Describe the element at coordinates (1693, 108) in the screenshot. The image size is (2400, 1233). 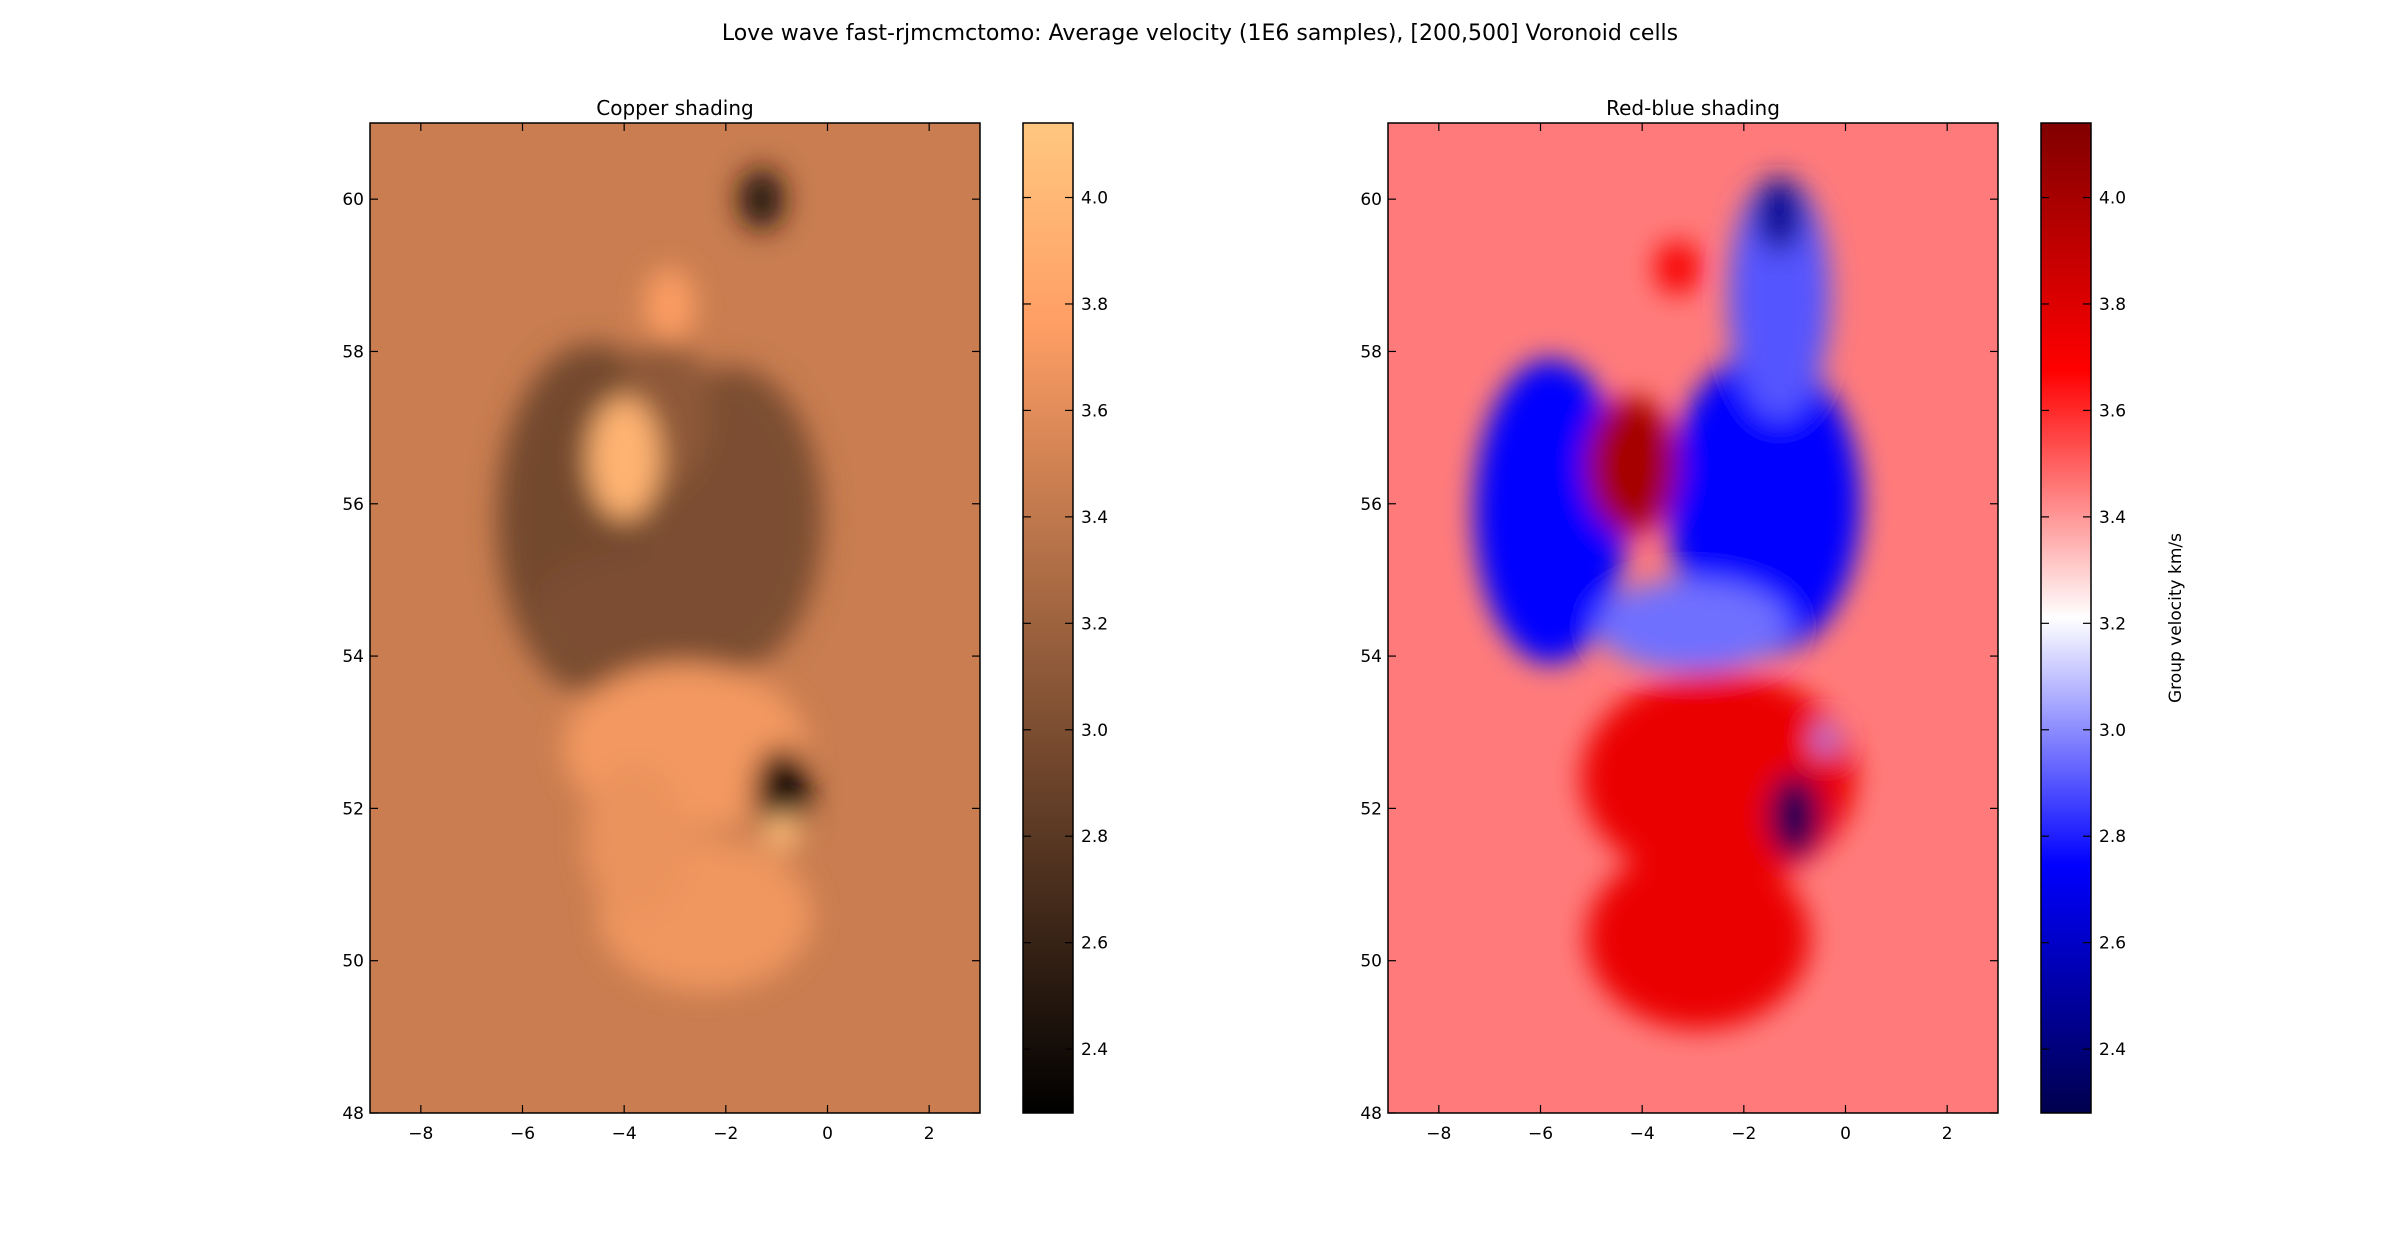
I see `panel-title: Red-blue shading` at that location.